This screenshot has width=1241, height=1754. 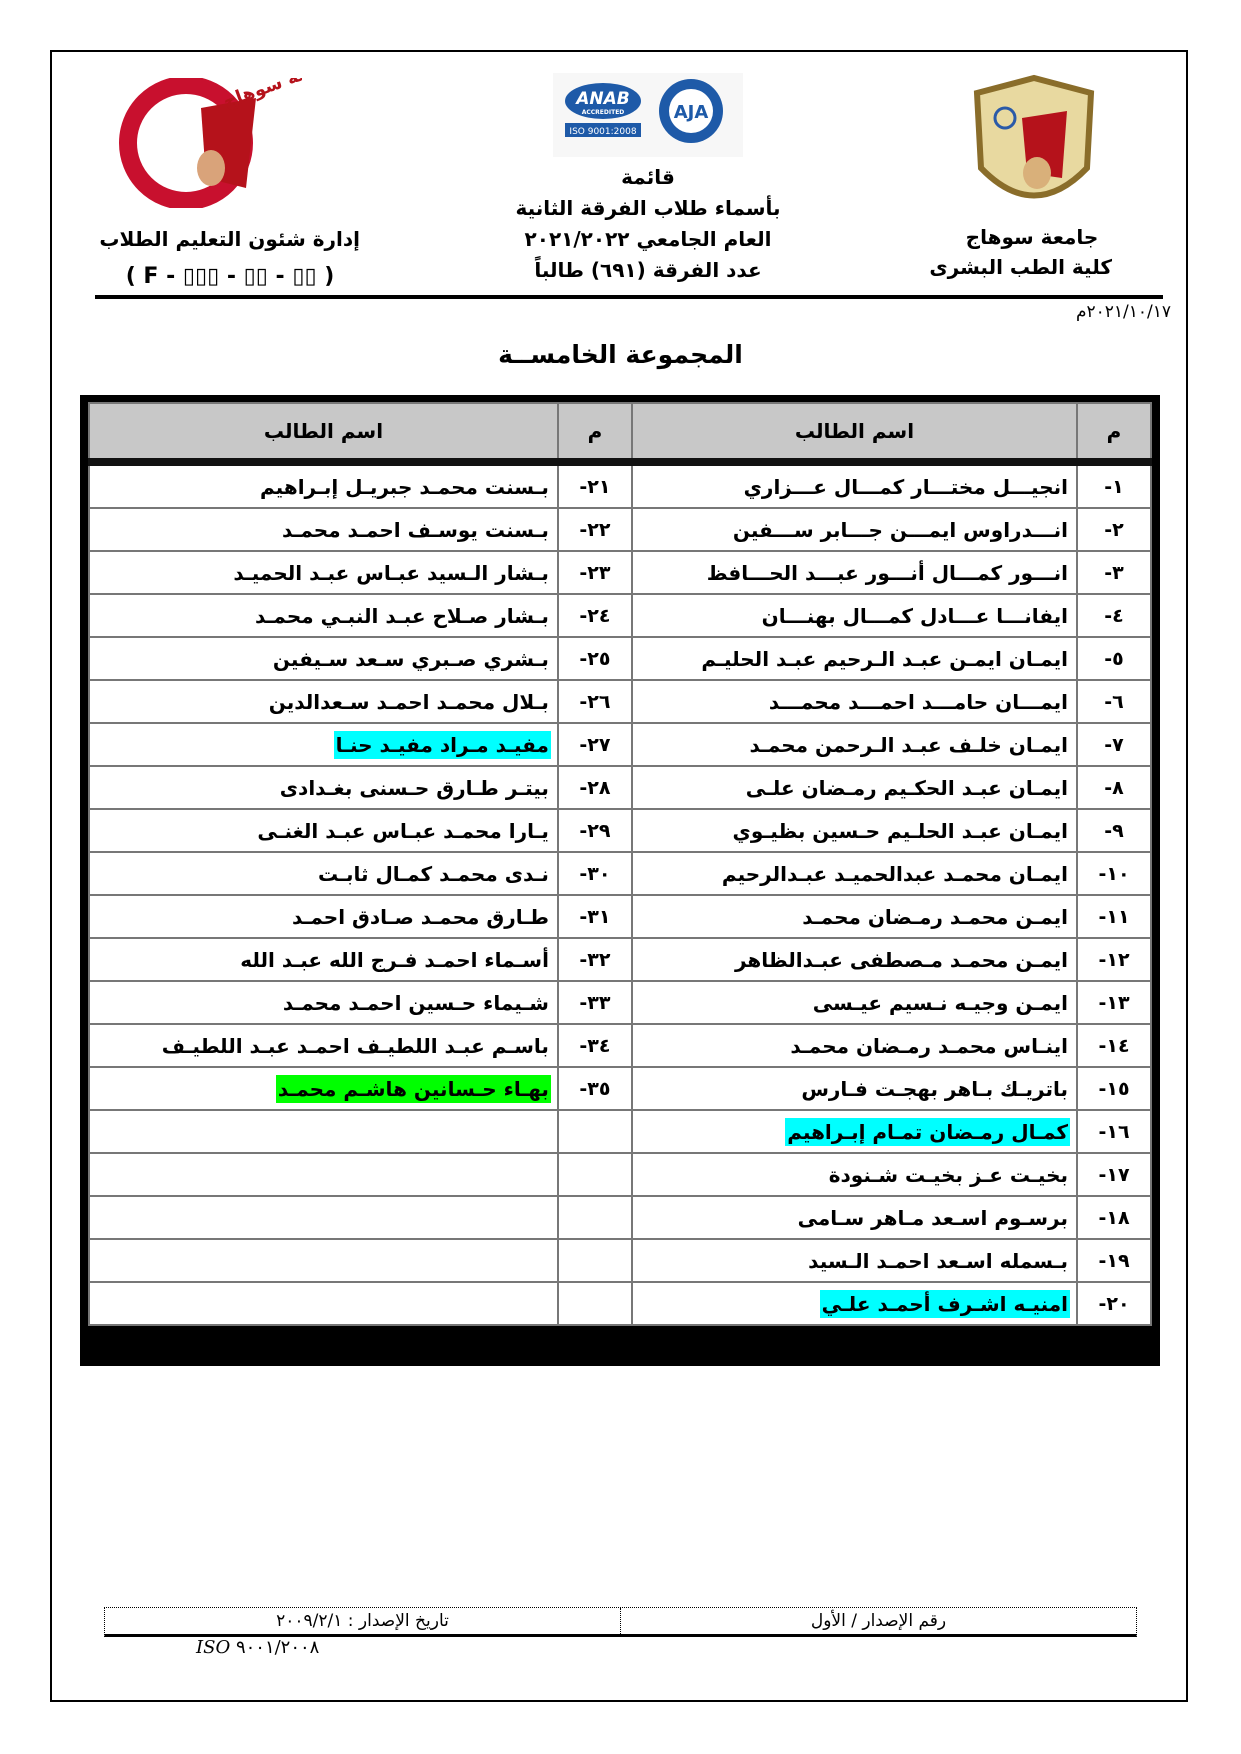 I want to click on student-name-cell: ايفانـــا عـــادل كمـــال بهنـــان, so click(x=854, y=615).